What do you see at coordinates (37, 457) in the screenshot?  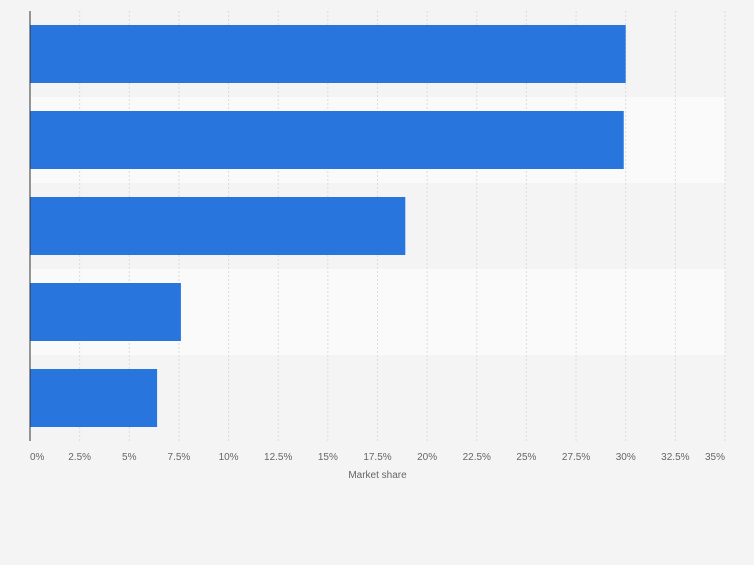 I see `x-tick-label: 0%` at bounding box center [37, 457].